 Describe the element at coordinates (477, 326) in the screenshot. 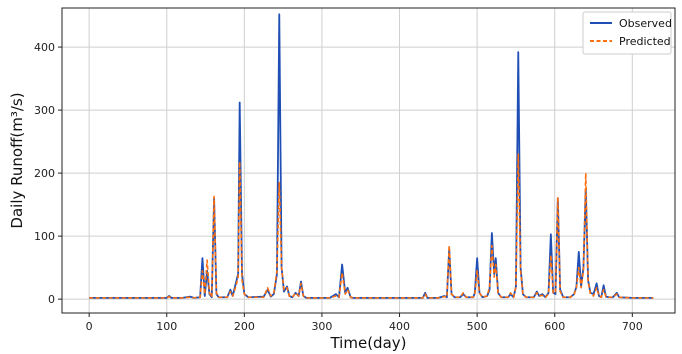

I see `x-tick-label: 500` at that location.